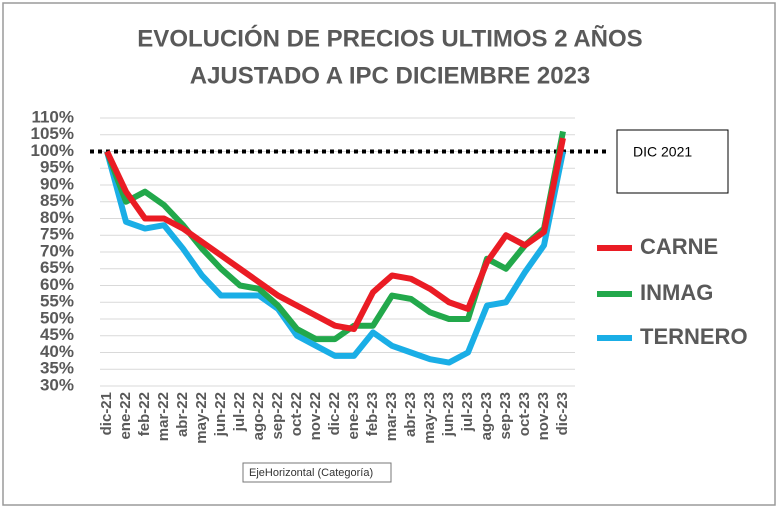 The image size is (780, 520). Describe the element at coordinates (201, 418) in the screenshot. I see `x-tick-label: may-22` at that location.